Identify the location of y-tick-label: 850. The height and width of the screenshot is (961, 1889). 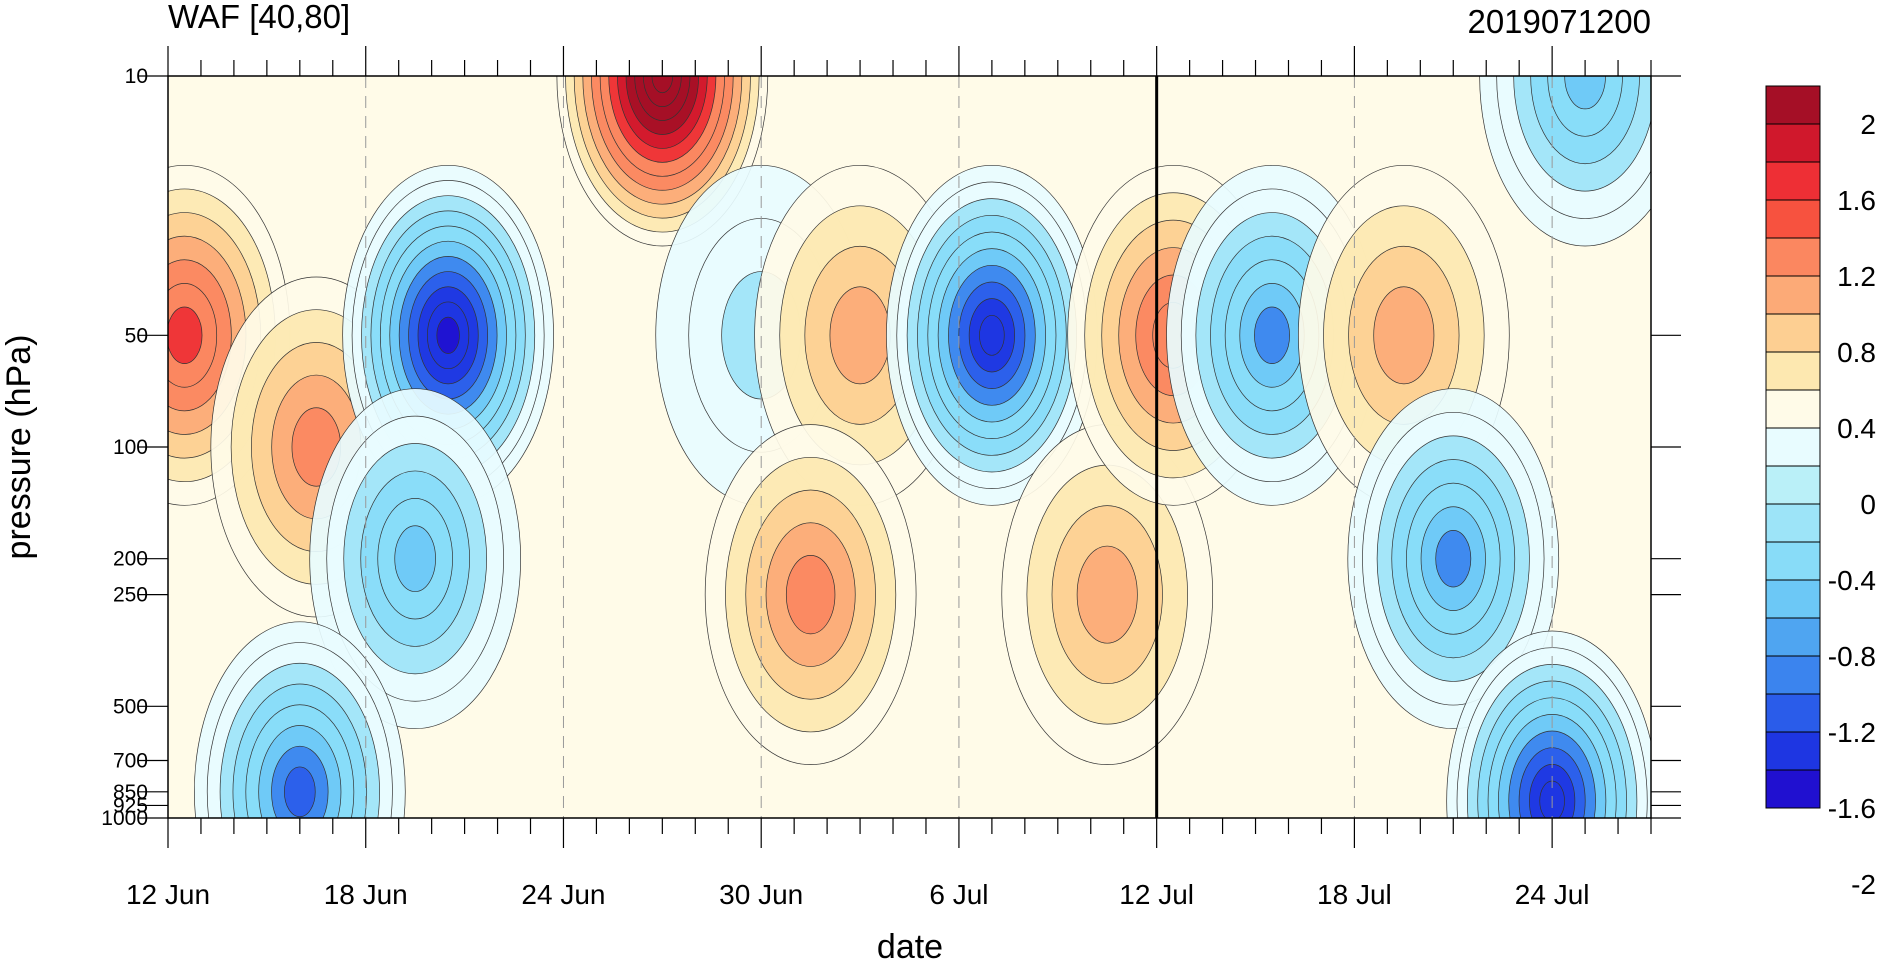
(130, 792).